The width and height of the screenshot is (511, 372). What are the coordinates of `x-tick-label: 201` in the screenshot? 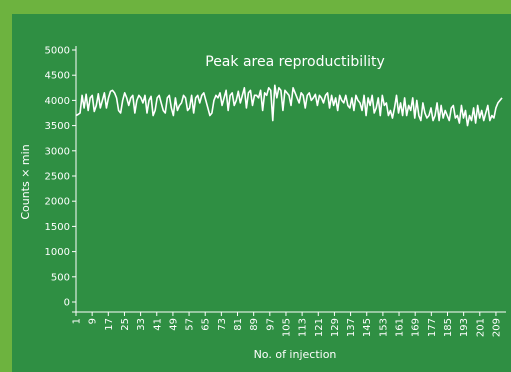 It's located at (480, 327).